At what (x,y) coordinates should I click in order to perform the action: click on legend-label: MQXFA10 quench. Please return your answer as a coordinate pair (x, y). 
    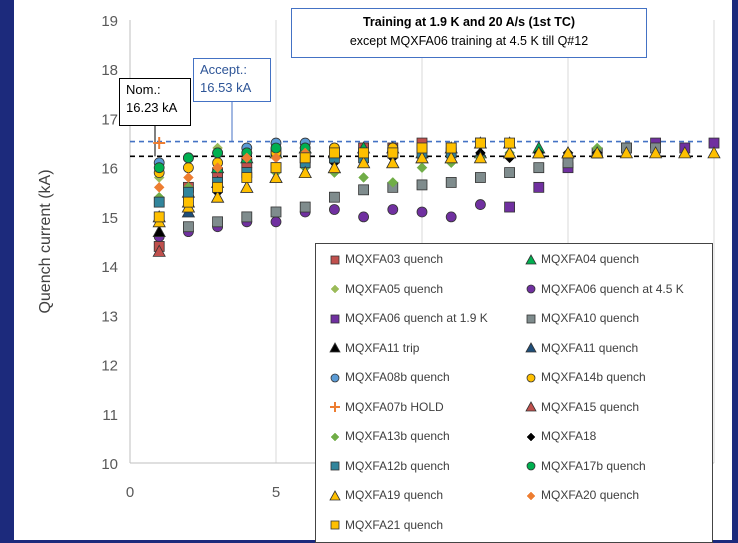
    Looking at the image, I should click on (590, 318).